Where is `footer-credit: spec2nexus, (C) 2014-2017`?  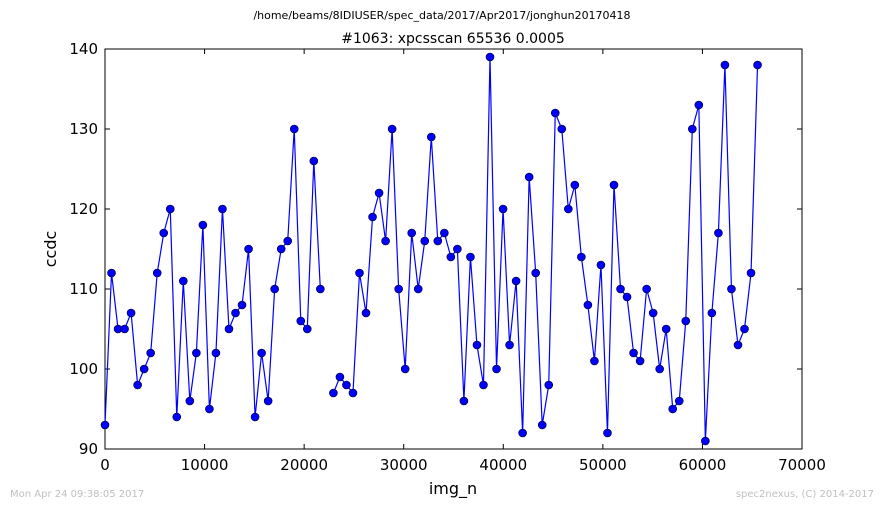 footer-credit: spec2nexus, (C) 2014-2017 is located at coordinates (804, 494).